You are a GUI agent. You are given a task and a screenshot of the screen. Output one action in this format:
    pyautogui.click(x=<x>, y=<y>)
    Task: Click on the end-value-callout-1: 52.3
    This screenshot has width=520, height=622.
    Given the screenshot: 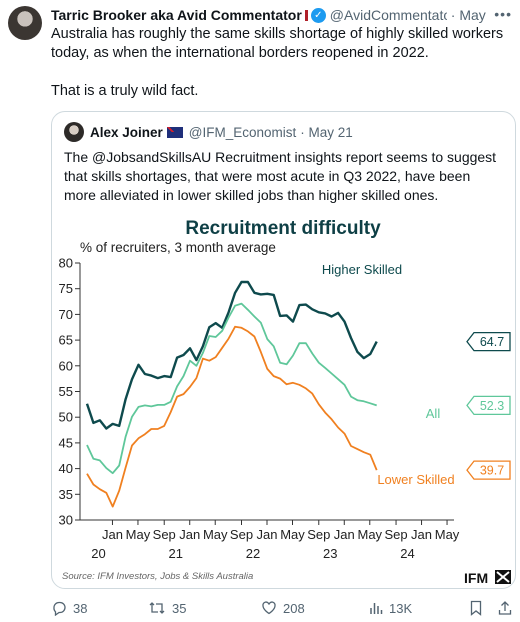 What is the action you would take?
    pyautogui.click(x=488, y=405)
    